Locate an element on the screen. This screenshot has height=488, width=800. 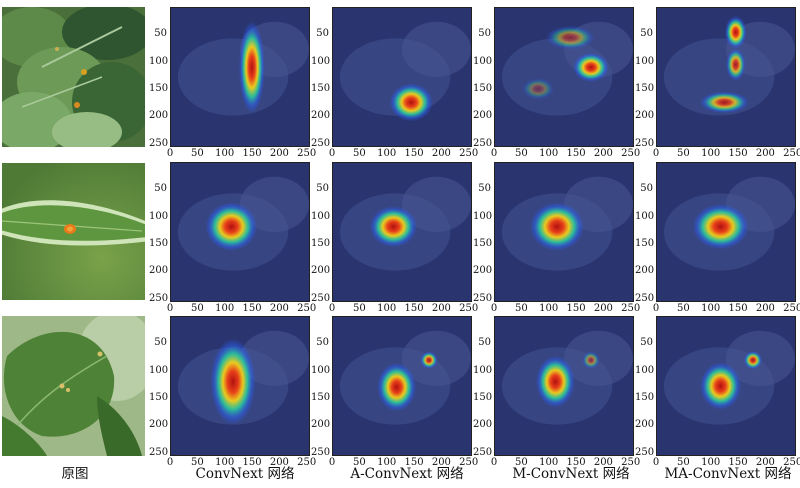
caption-a-convnext: A-ConvNext 网络 is located at coordinates (407, 474).